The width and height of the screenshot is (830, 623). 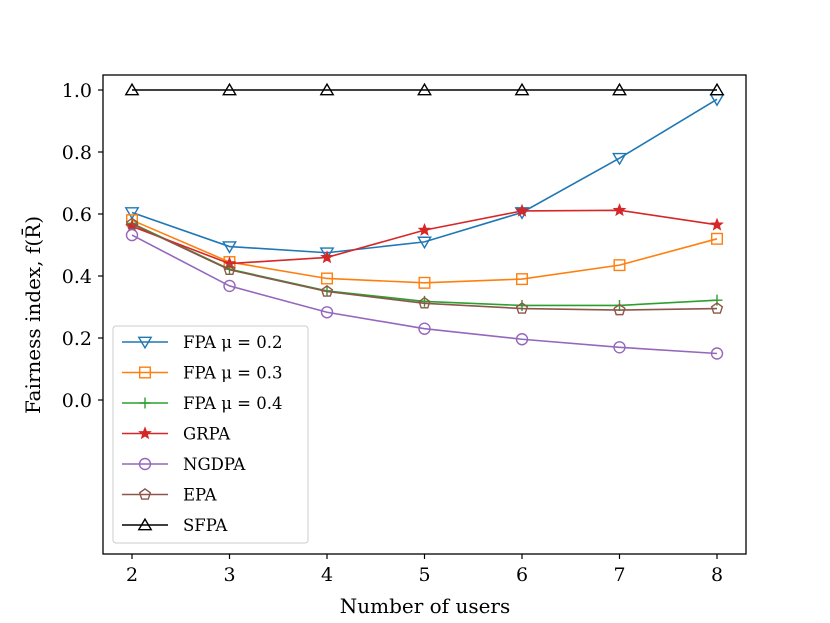 I want to click on legend-label: EPA, so click(x=200, y=495).